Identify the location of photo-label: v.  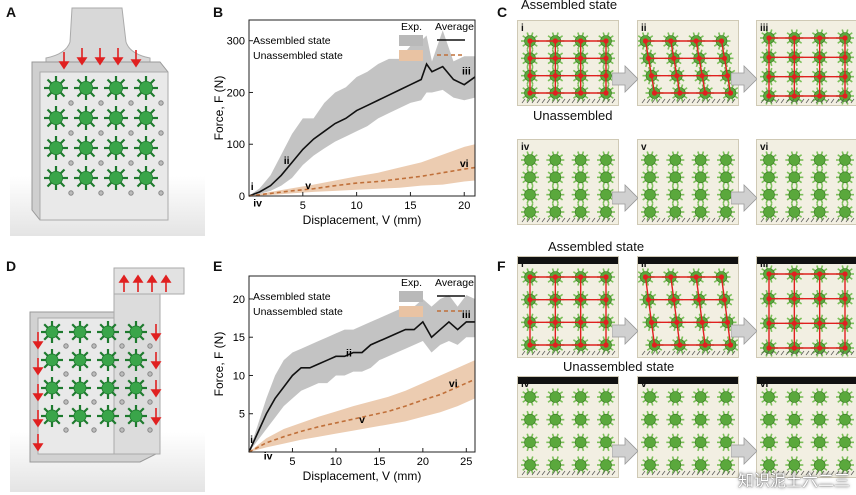
(644, 384).